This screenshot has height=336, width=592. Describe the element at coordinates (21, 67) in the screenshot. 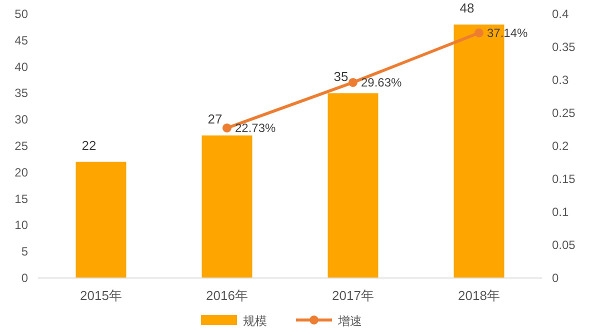

I see `y-tick-label: 40` at that location.